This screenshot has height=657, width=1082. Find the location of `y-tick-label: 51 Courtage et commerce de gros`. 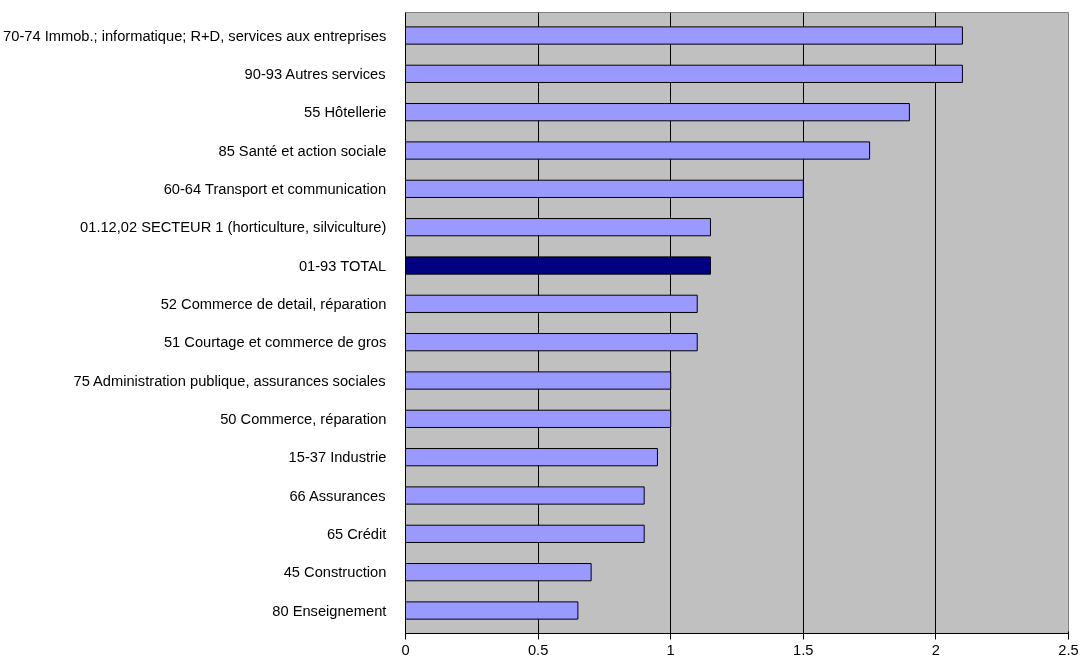

y-tick-label: 51 Courtage et commerce de gros is located at coordinates (275, 342).